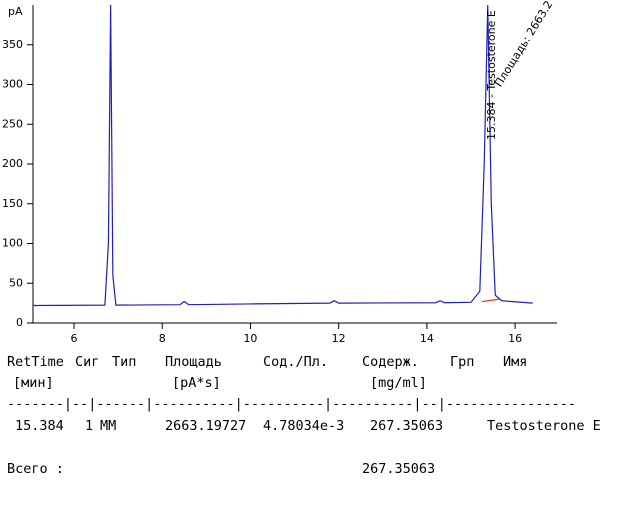 This screenshot has width=621, height=506. I want to click on cell: Testosterone E, so click(544, 426).